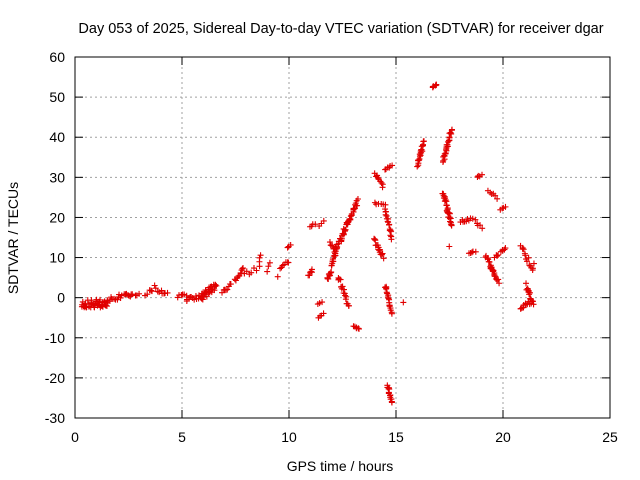  I want to click on y-tick-label: -10, so click(55, 338).